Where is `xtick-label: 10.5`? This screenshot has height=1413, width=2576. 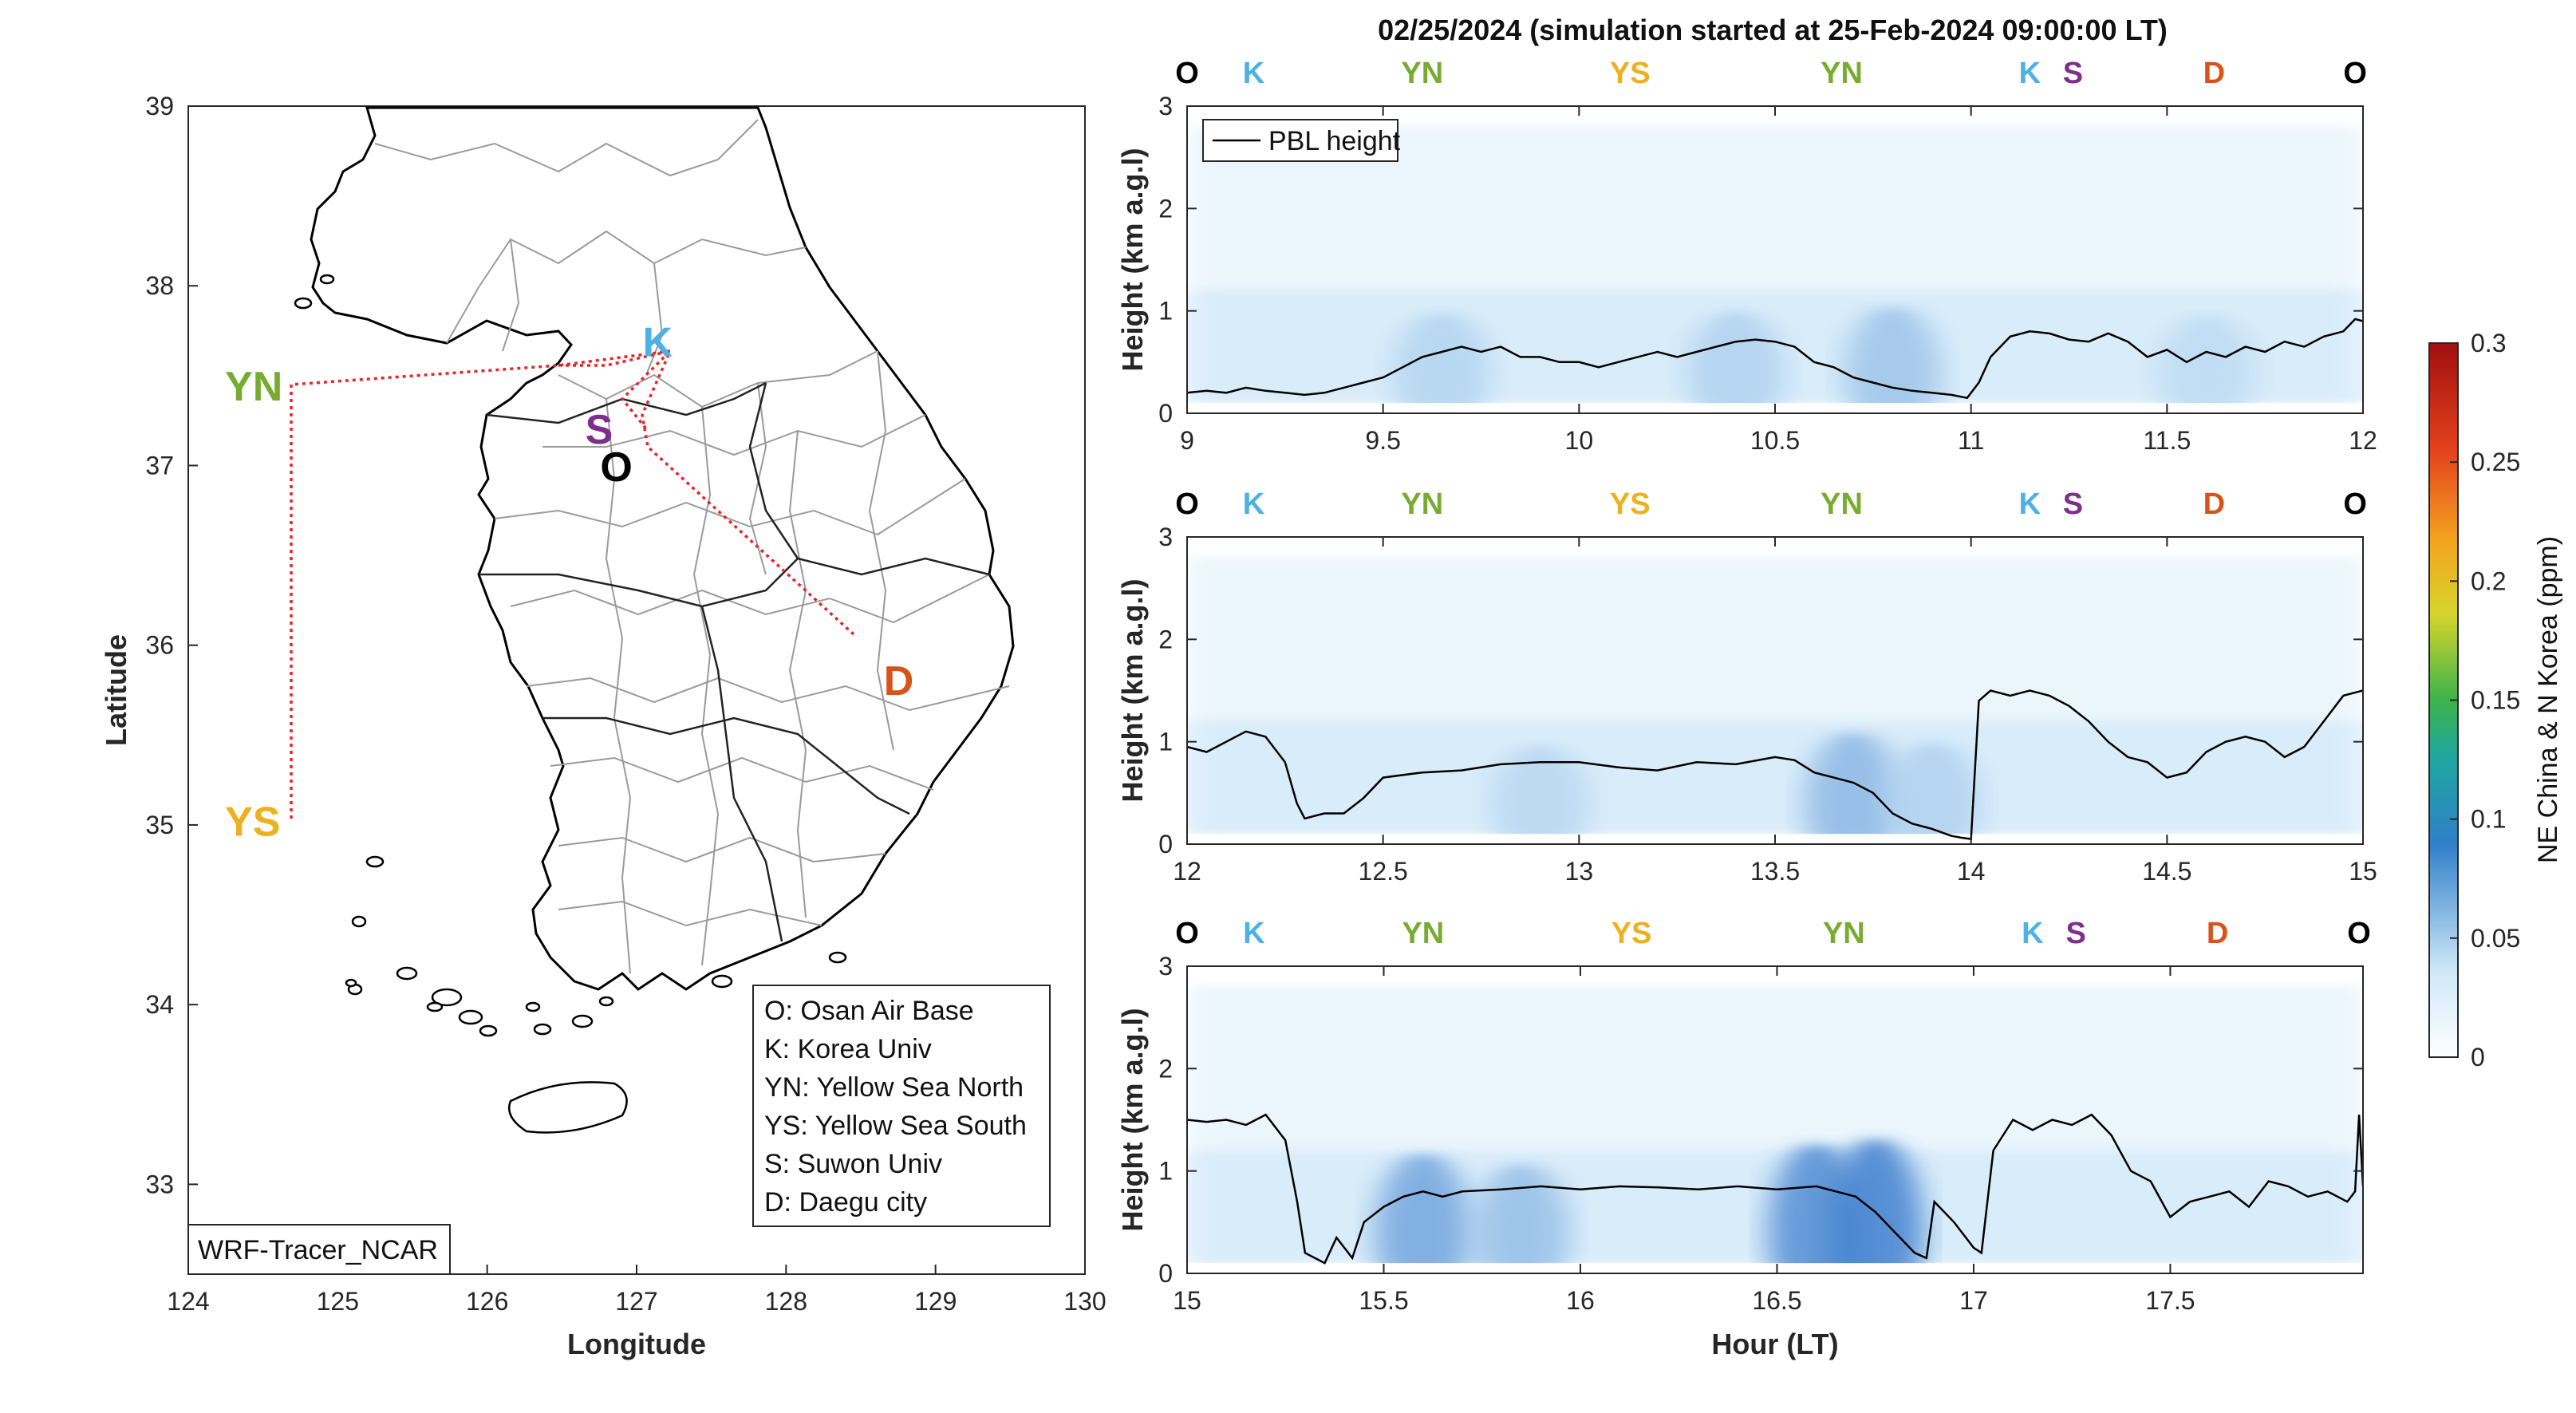
xtick-label: 10.5 is located at coordinates (1775, 440).